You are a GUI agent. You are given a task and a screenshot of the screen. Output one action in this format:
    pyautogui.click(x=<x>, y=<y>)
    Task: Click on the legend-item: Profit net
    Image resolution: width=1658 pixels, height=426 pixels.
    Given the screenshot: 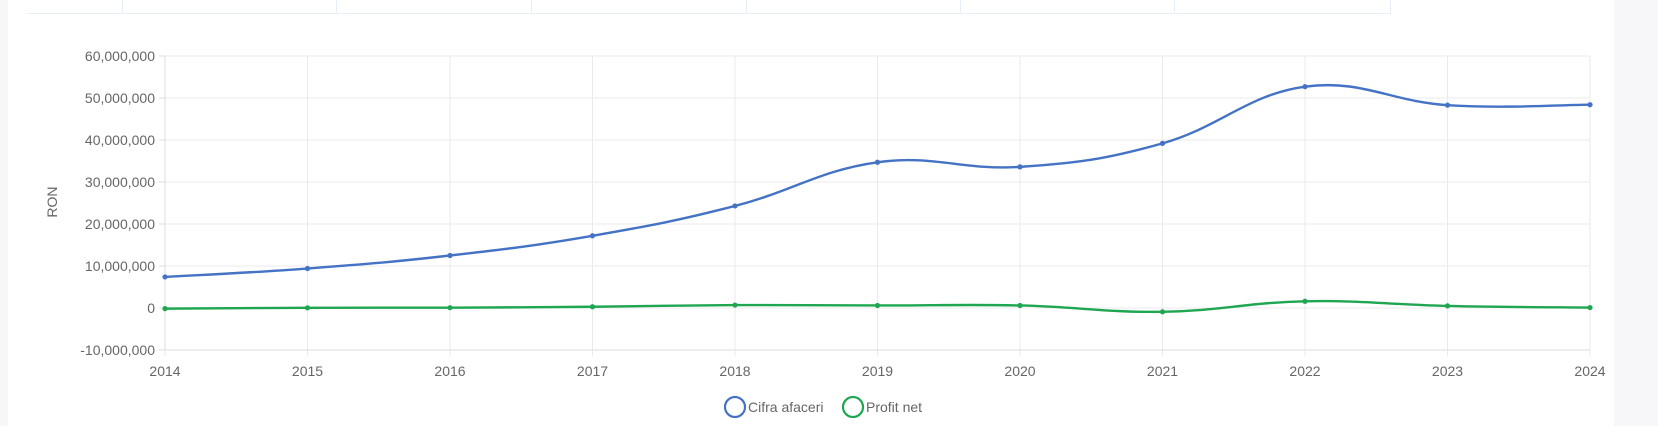 What is the action you would take?
    pyautogui.click(x=881, y=407)
    